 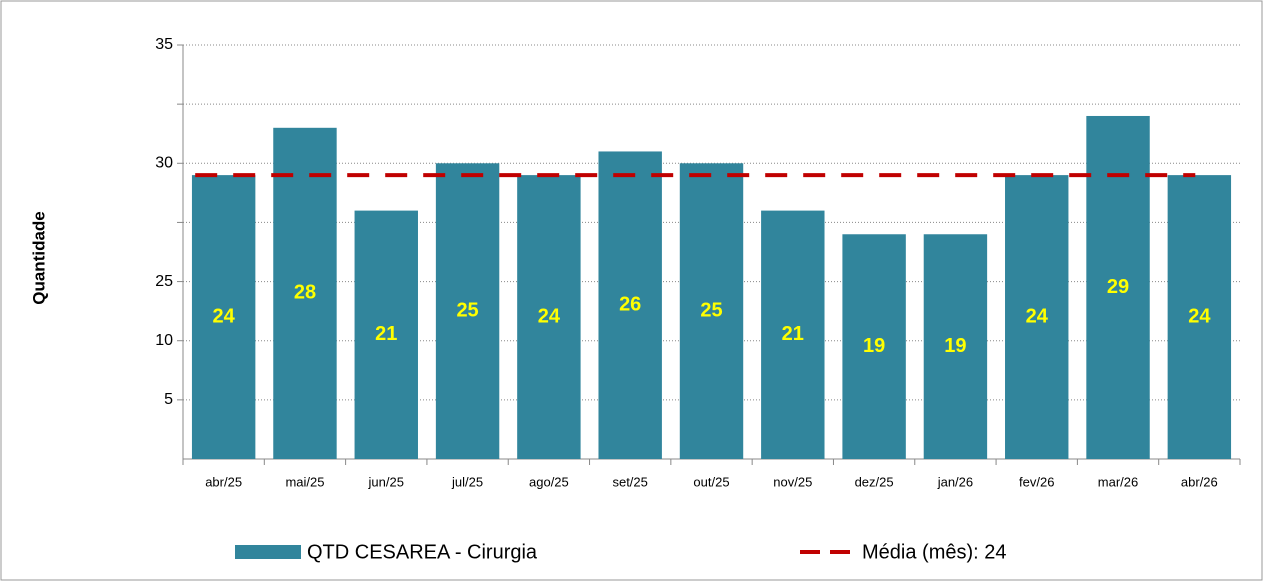 What do you see at coordinates (934, 552) in the screenshot?
I see `legend-label: Média (mês): 24` at bounding box center [934, 552].